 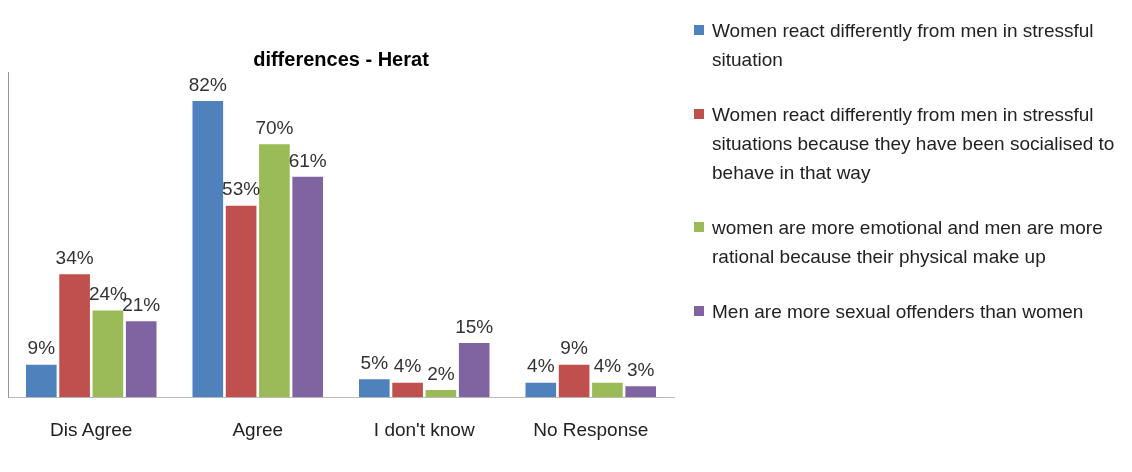 I want to click on data-label: 3%, so click(x=640, y=370).